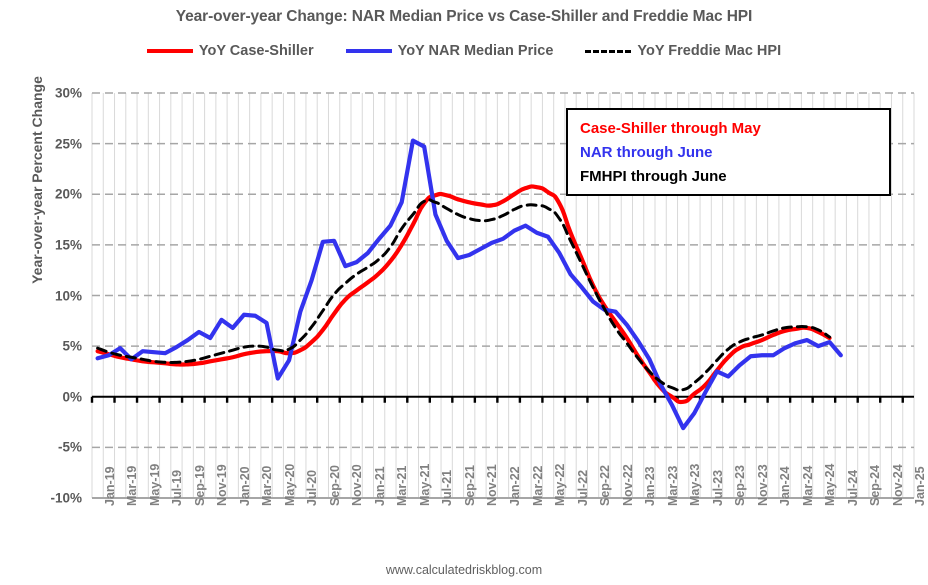  Describe the element at coordinates (368, 51) in the screenshot. I see `legend-swatch-nar-median-price` at that location.